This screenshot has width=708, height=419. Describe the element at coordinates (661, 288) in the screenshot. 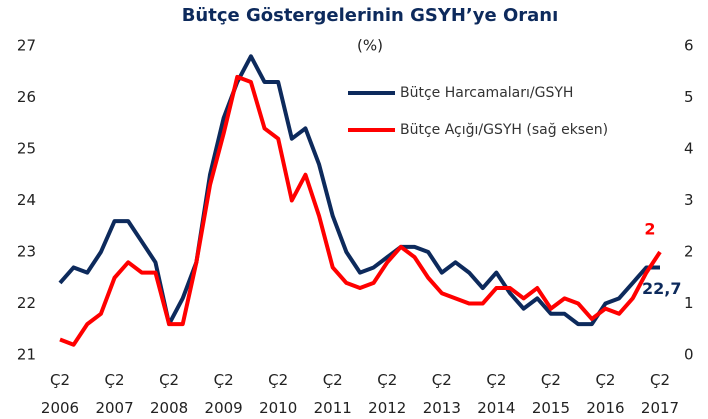

I see `data-label: 22,7` at that location.